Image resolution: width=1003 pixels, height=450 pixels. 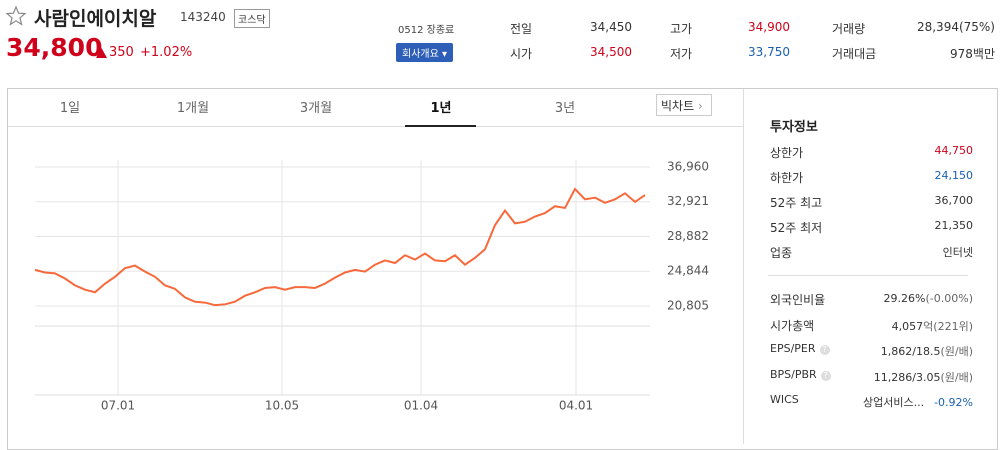 I want to click on x-tick-label: 04.01, so click(x=576, y=406).